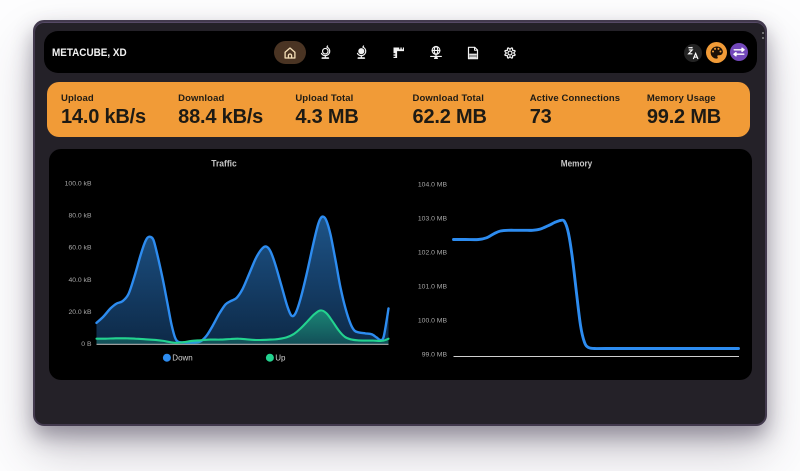  I want to click on svg-text: 100.0 kB, so click(77, 183).